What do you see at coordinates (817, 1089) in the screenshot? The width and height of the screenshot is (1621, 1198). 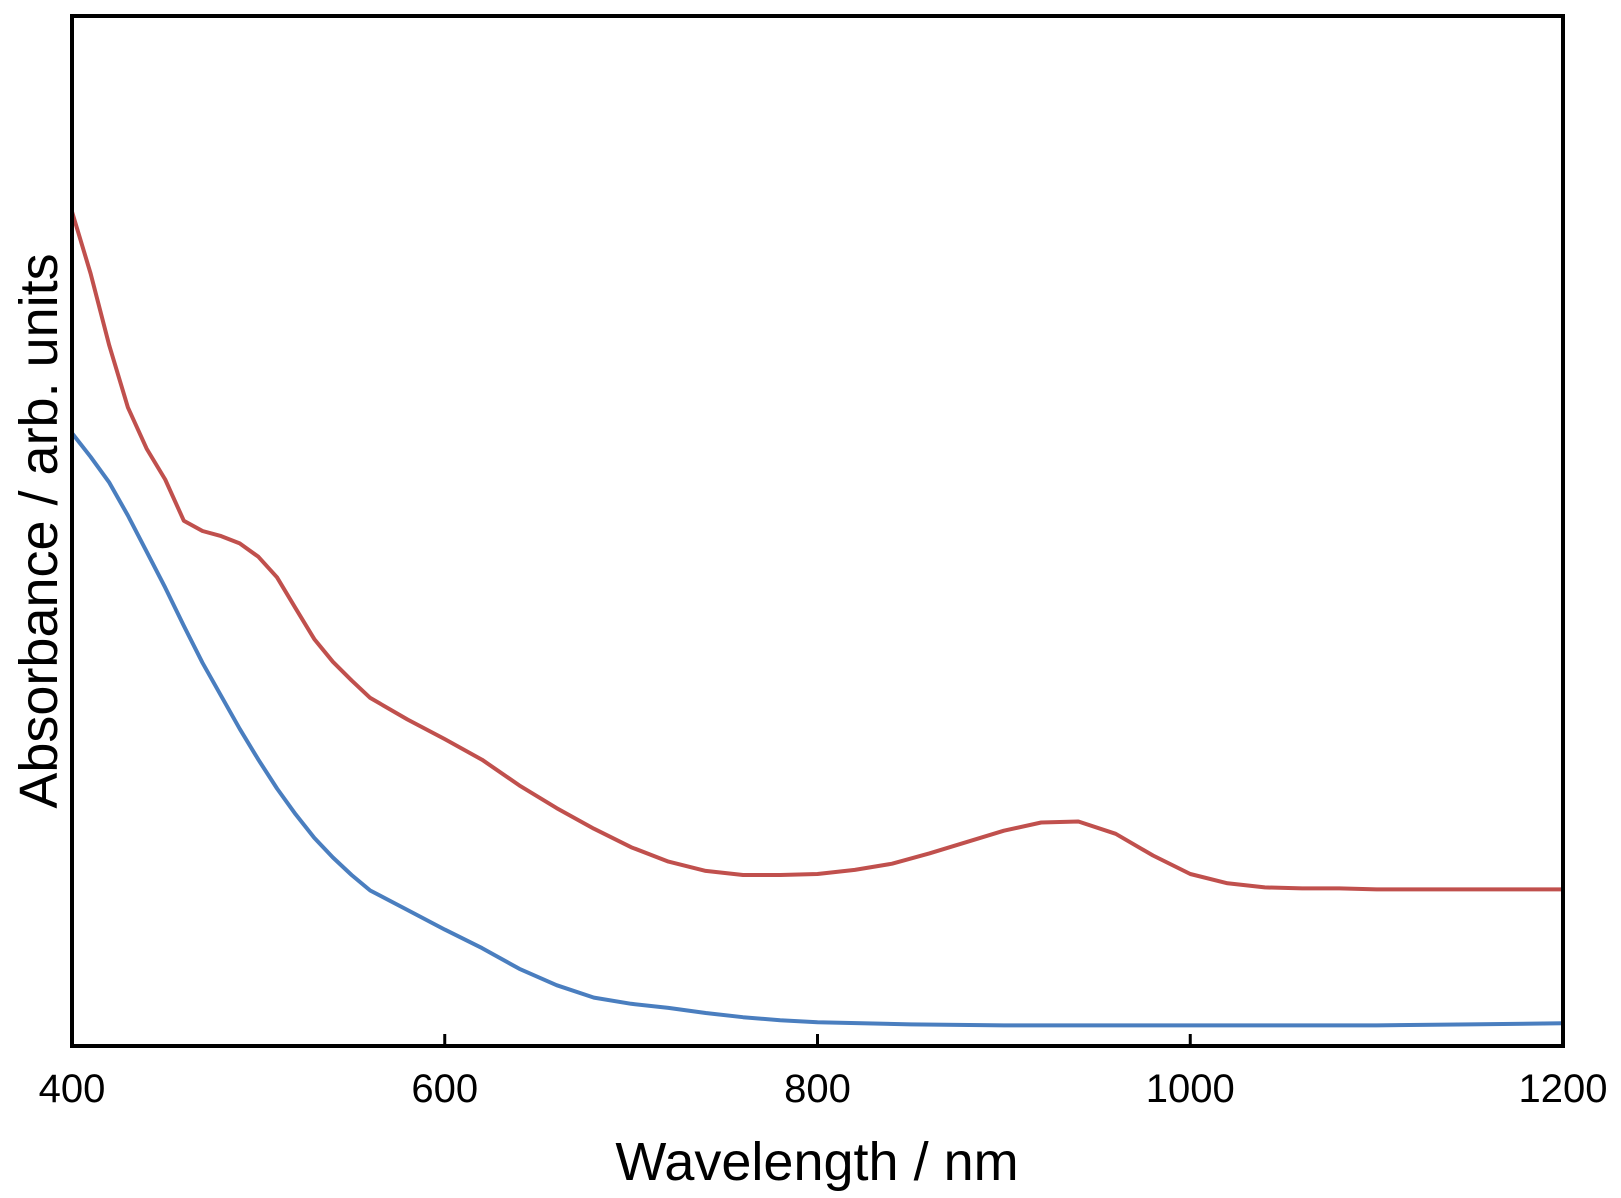 I see `x-tick-label-3: 800` at bounding box center [817, 1089].